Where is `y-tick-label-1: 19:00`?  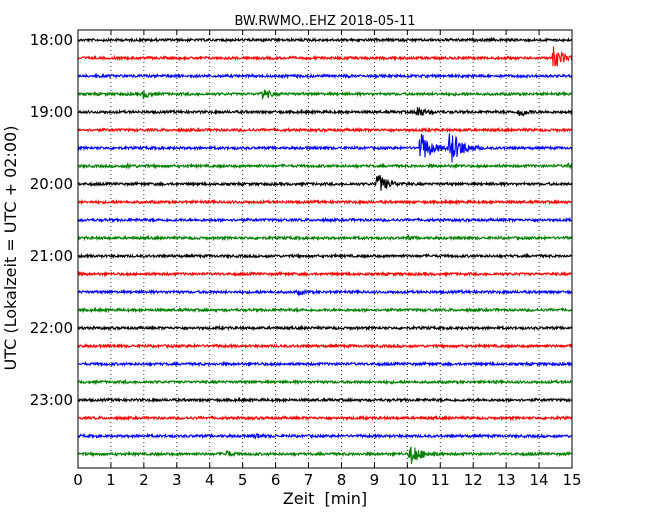
y-tick-label-1: 19:00 is located at coordinates (51, 112).